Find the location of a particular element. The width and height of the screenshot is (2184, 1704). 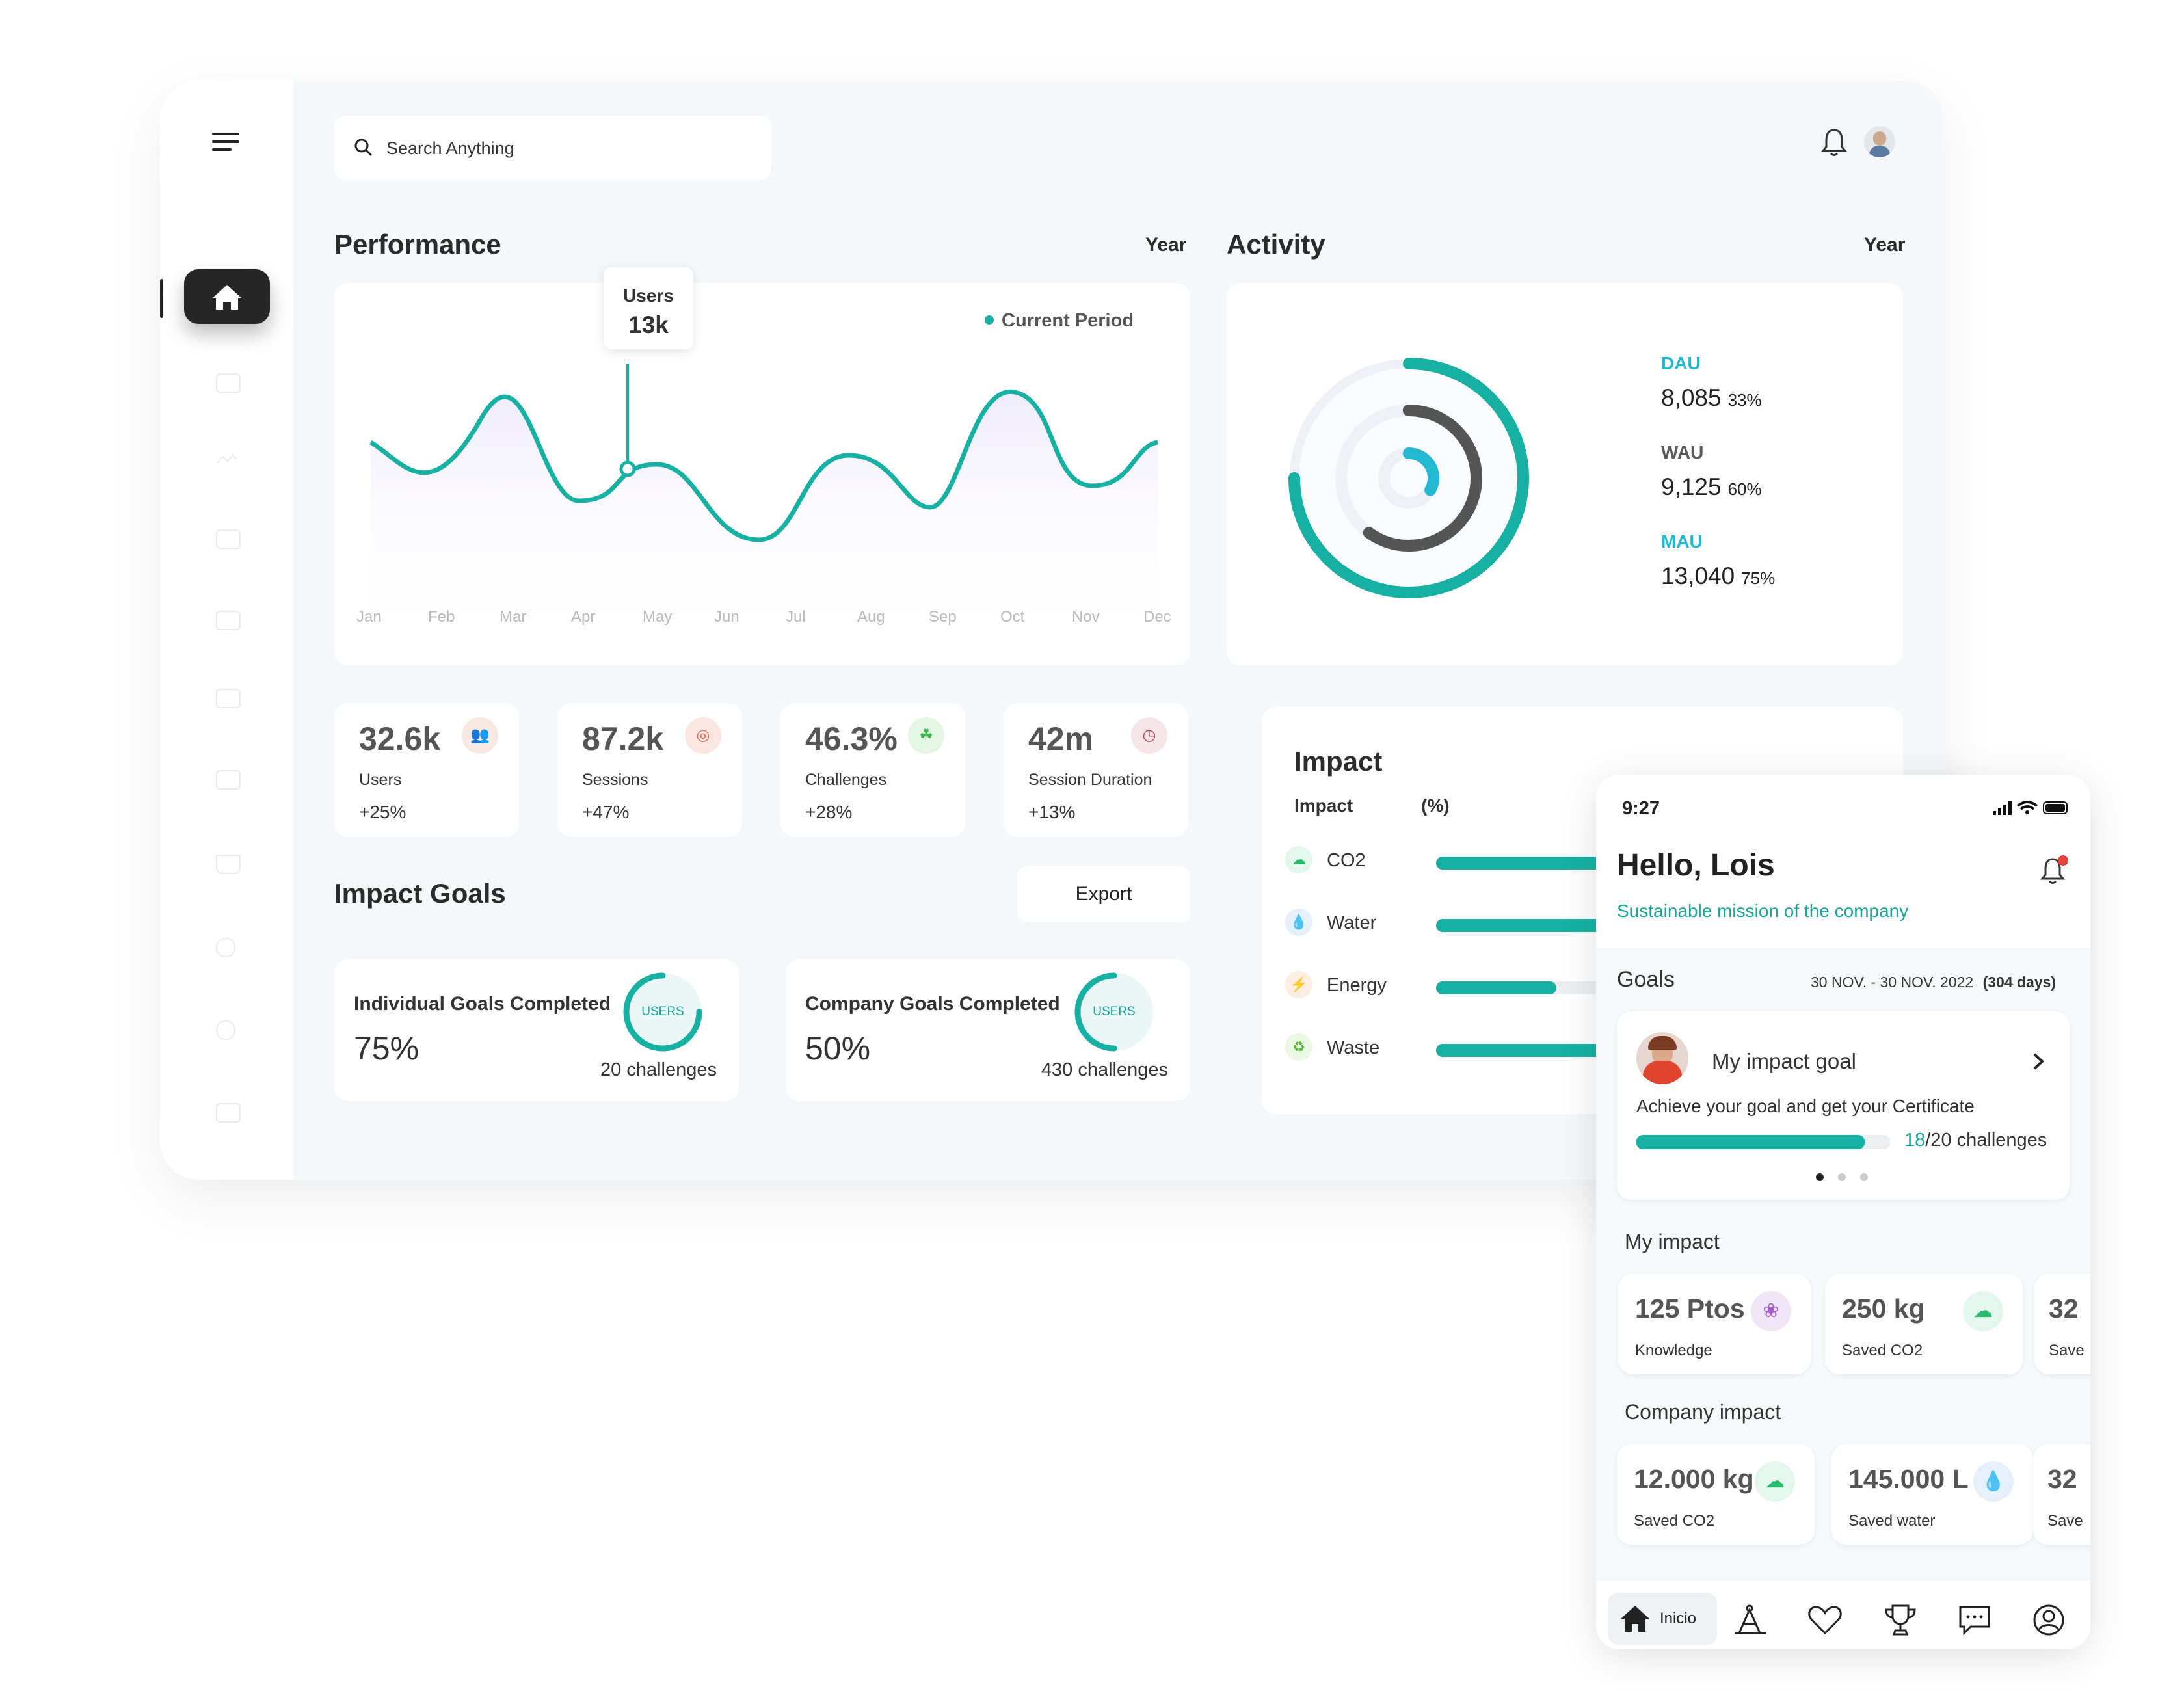

company-impact-title: Company impact is located at coordinates (1703, 1412).